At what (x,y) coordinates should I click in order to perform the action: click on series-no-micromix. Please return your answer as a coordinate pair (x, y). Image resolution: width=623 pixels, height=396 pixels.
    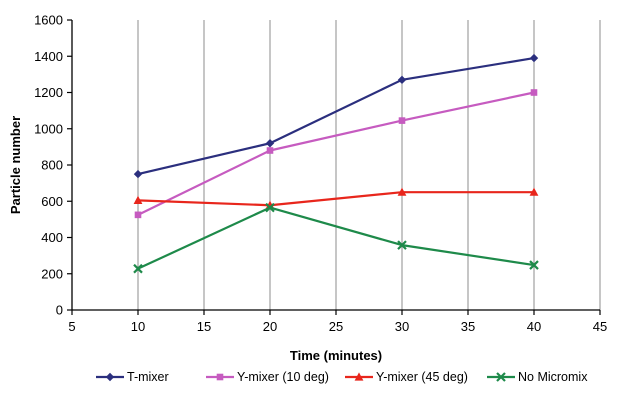
    Looking at the image, I should click on (336, 238).